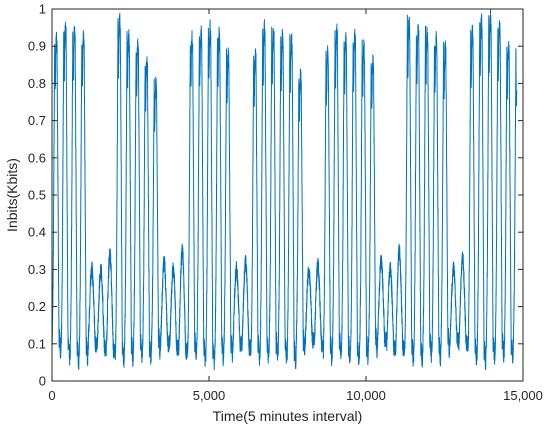  Describe the element at coordinates (37, 83) in the screenshot. I see `y-tick-label: 0.8` at that location.